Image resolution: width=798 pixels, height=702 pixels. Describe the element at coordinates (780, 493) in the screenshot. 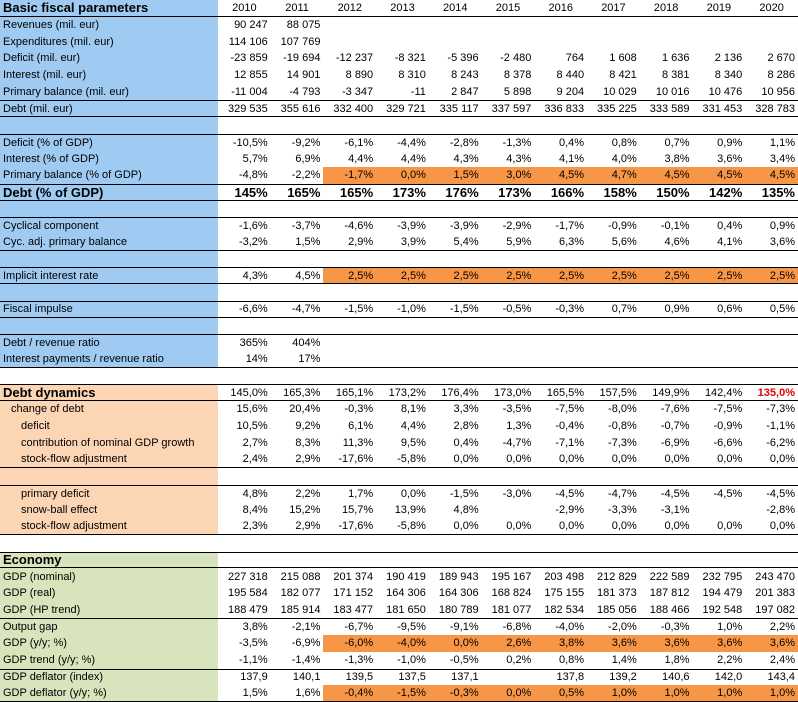

I see `cell-value: -4,5%` at that location.